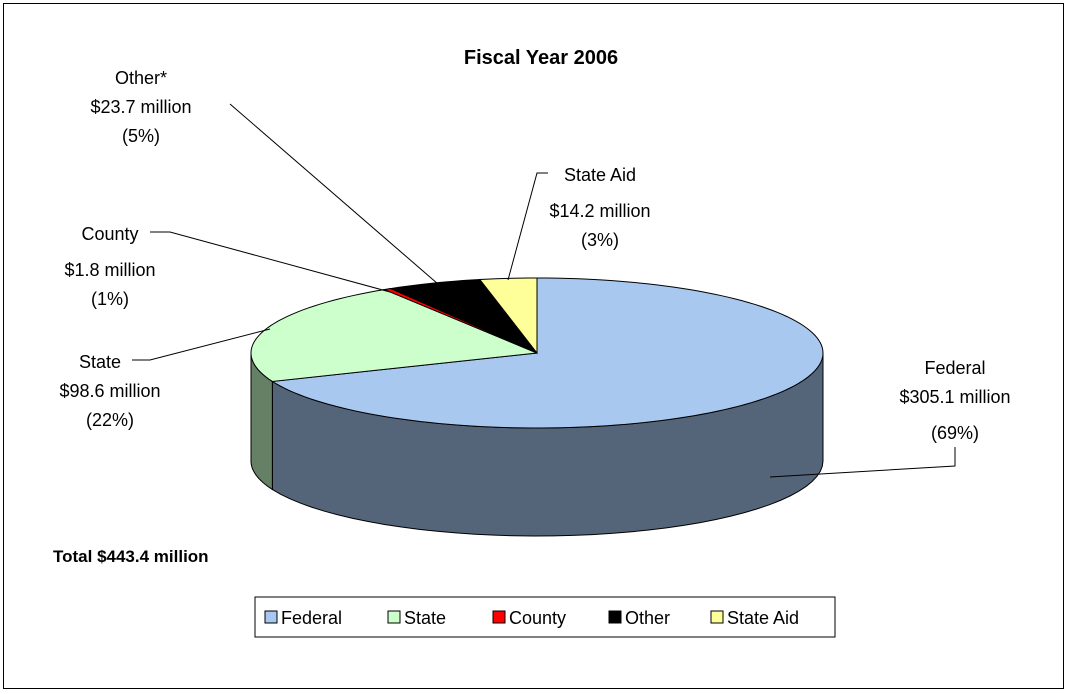 The height and width of the screenshot is (694, 1069). Describe the element at coordinates (394, 617) in the screenshot. I see `legend-swatch-state` at that location.